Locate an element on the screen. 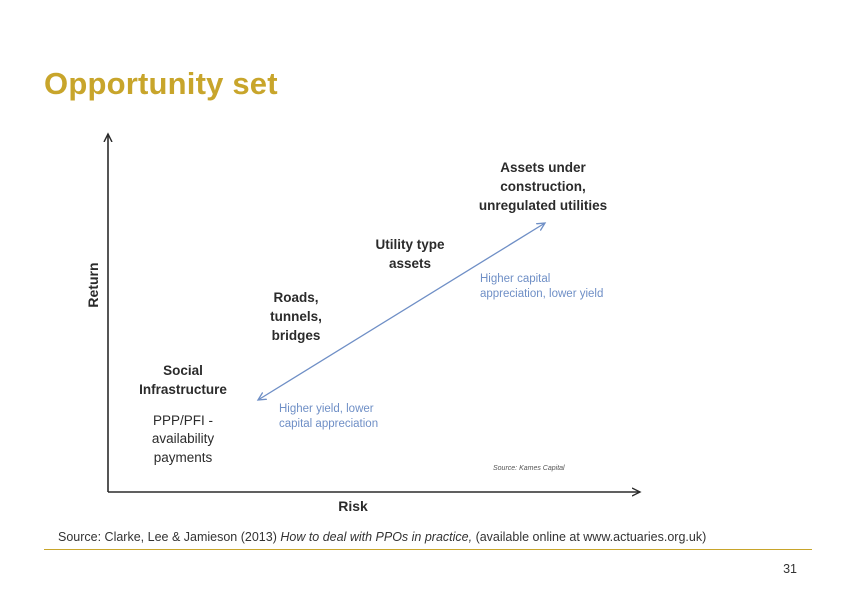 This screenshot has width=842, height=595. category-title: bridges is located at coordinates (296, 335).